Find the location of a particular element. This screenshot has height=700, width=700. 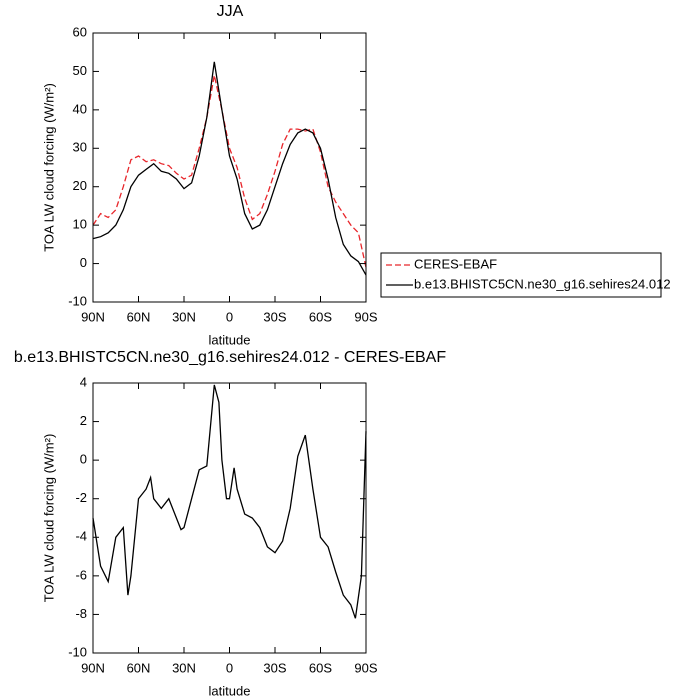

legend-label: b.e13.BHISTC5CN.ne30_g16.sehires24.012 is located at coordinates (542, 283).